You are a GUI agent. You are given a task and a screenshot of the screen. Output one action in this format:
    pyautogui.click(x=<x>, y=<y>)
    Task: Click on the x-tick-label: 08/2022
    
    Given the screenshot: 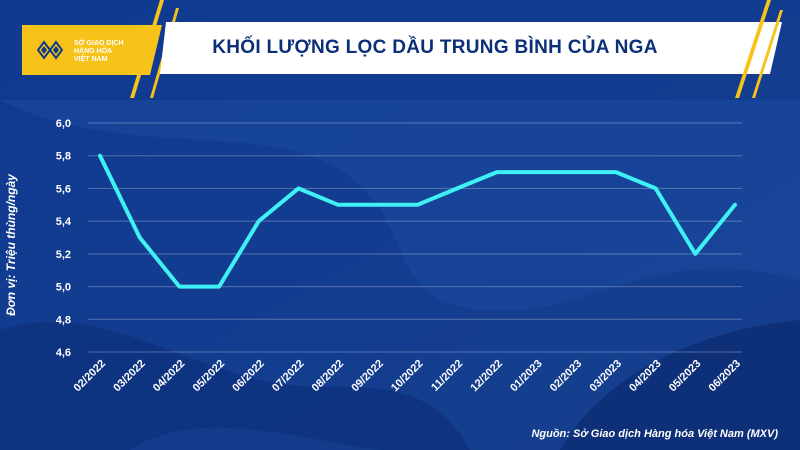 What is the action you would take?
    pyautogui.click(x=328, y=376)
    